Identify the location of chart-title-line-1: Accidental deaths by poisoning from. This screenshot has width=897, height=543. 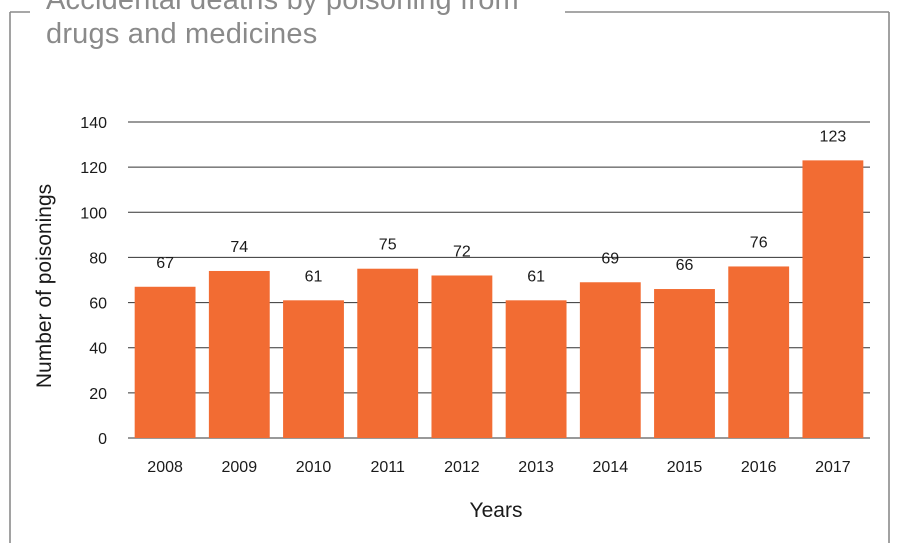
(282, 8).